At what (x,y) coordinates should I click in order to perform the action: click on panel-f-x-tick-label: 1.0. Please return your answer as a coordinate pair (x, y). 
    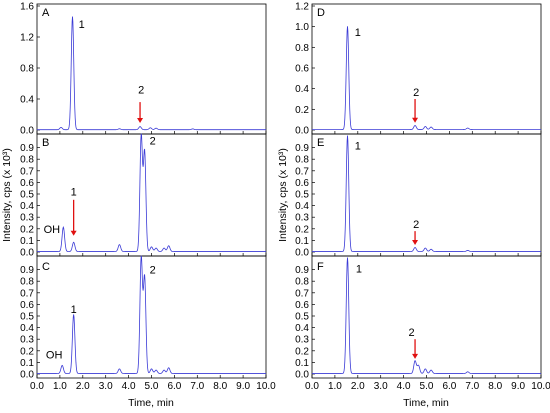
    Looking at the image, I should click on (335, 386).